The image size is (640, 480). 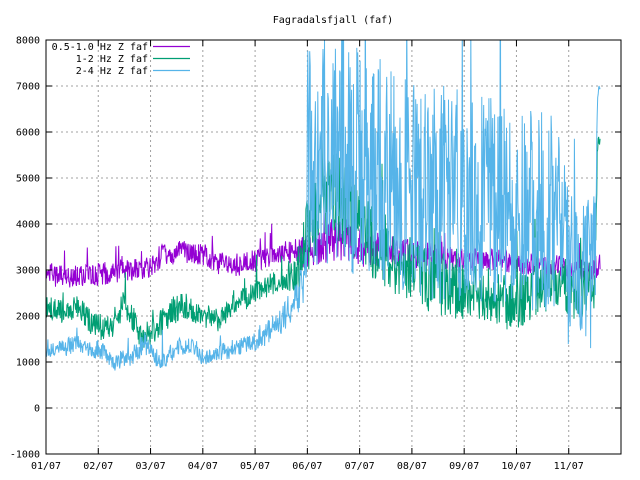 What do you see at coordinates (28, 317) in the screenshot?
I see `y-tick-label: 2000` at bounding box center [28, 317].